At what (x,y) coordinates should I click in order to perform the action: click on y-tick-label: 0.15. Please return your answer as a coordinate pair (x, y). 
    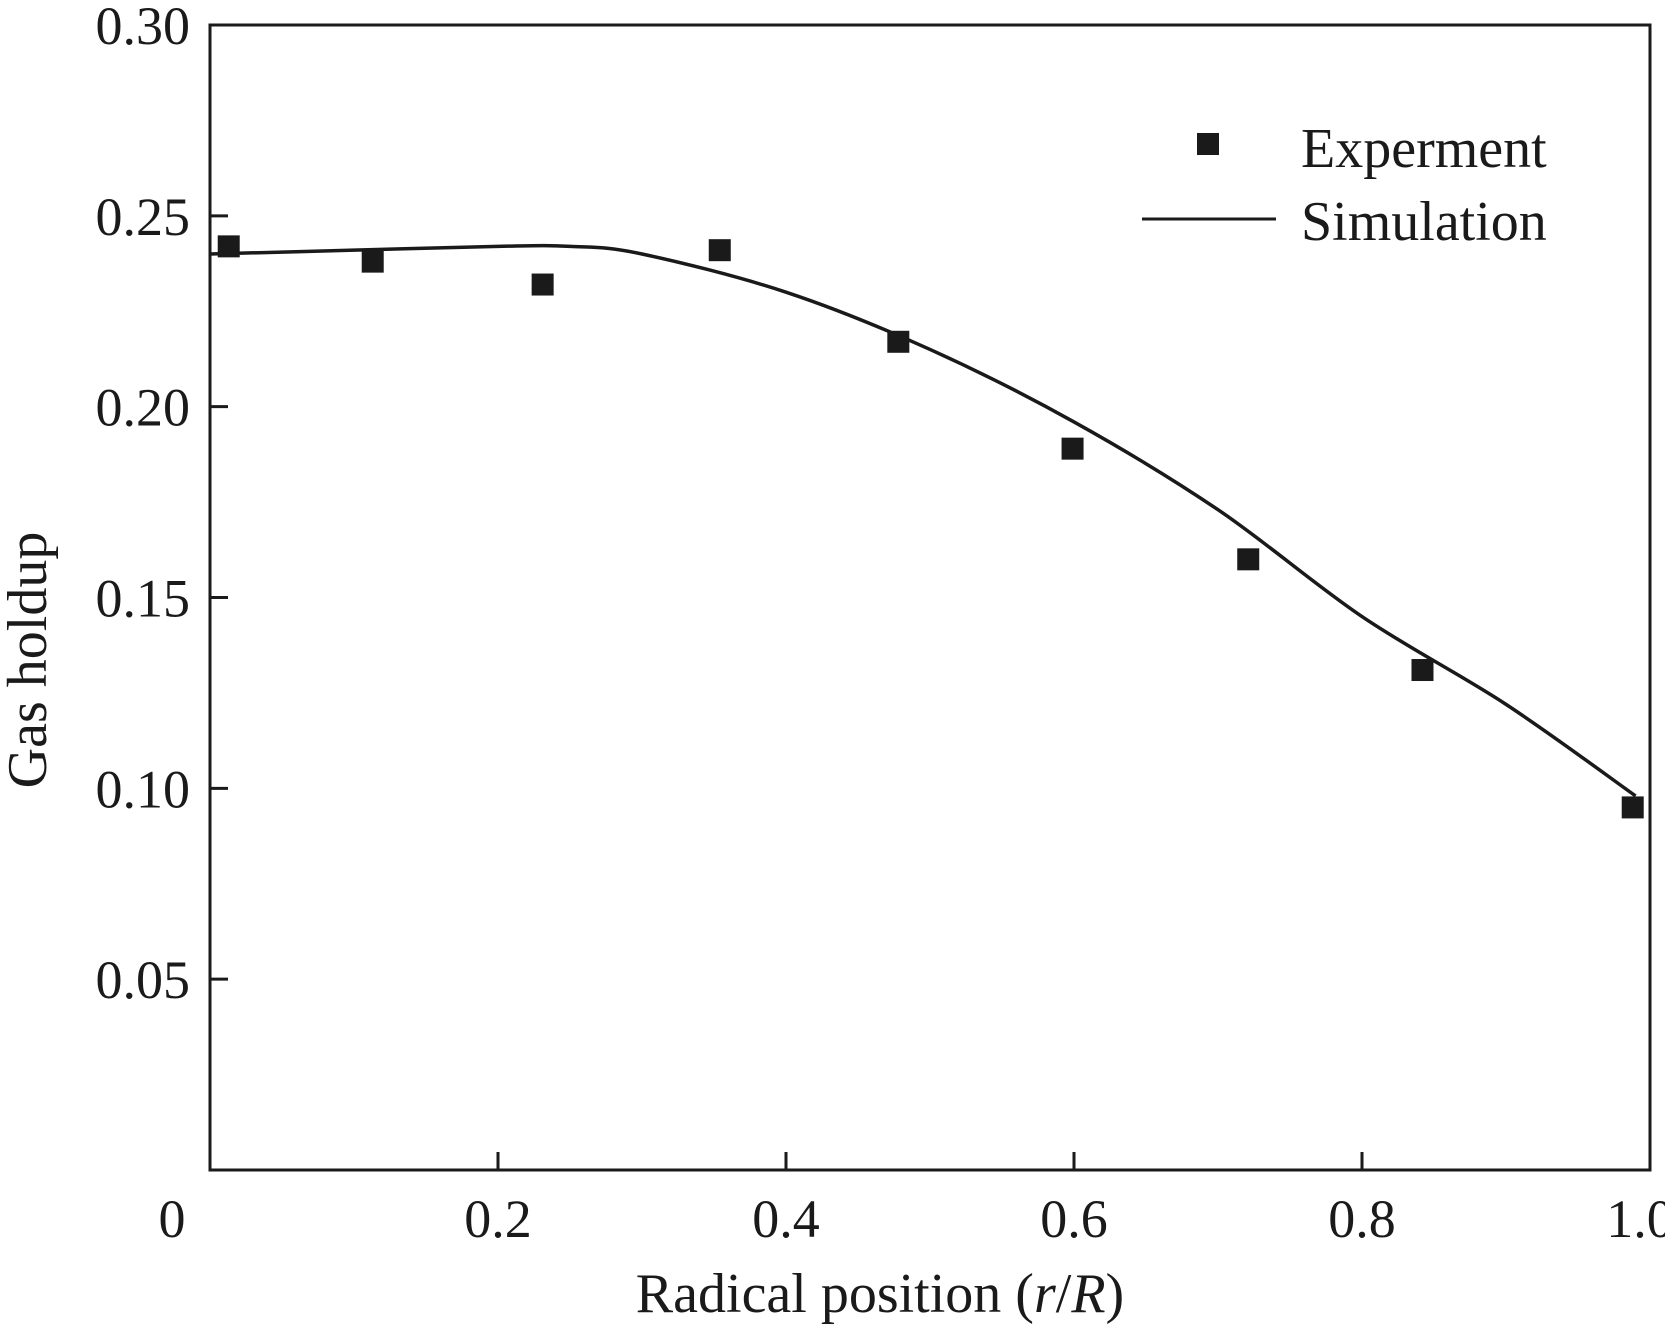
    Looking at the image, I should click on (143, 599).